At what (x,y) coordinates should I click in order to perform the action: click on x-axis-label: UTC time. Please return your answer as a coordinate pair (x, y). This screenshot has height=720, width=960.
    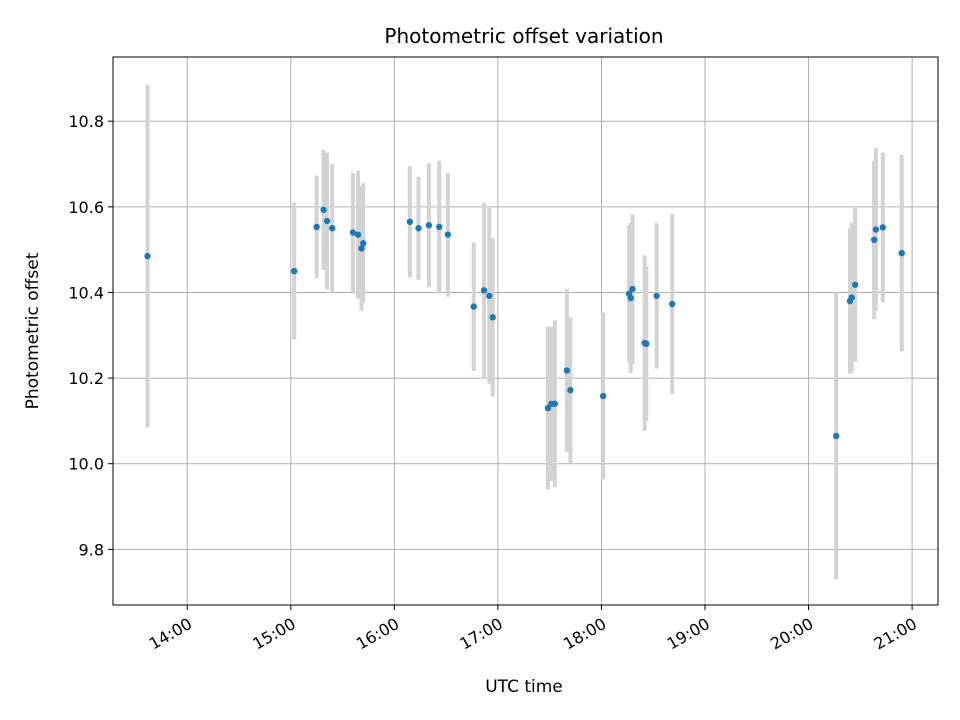
    Looking at the image, I should click on (524, 687).